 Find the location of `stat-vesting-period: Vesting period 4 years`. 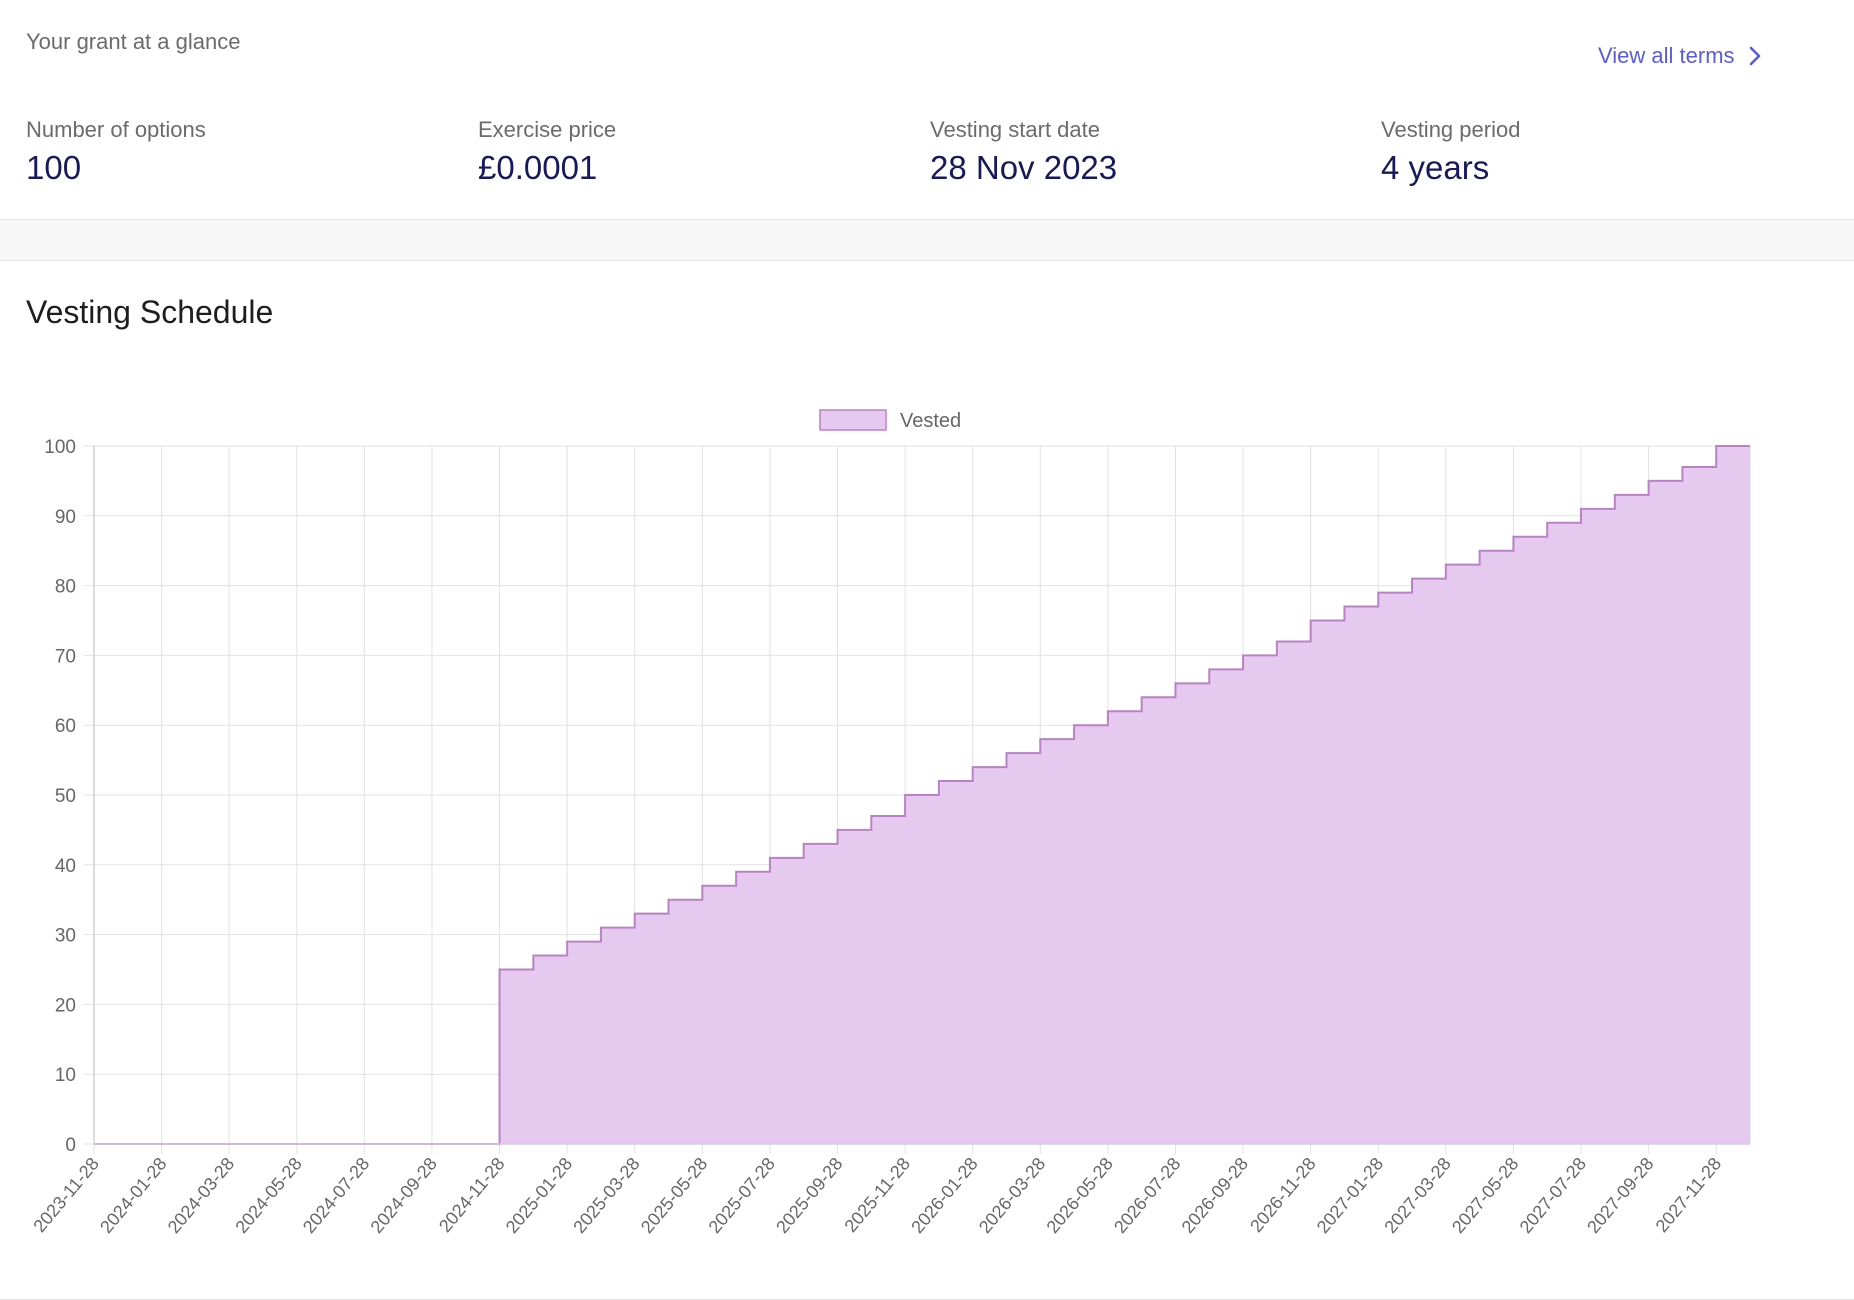

stat-vesting-period: Vesting period 4 years is located at coordinates (1450, 152).